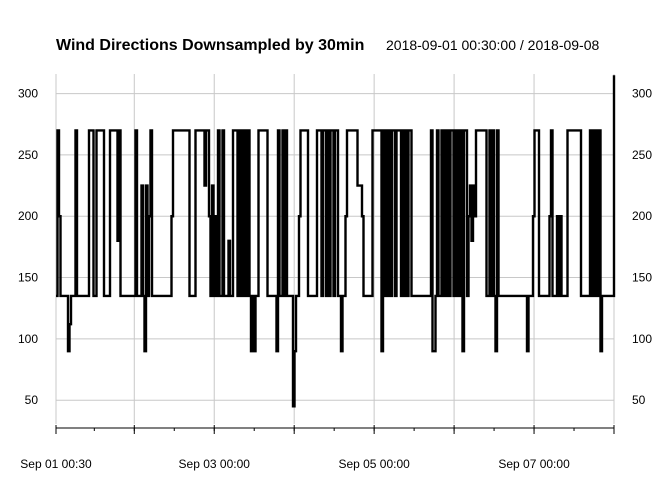  Describe the element at coordinates (28, 278) in the screenshot. I see `y-tick-label-left: 150` at that location.